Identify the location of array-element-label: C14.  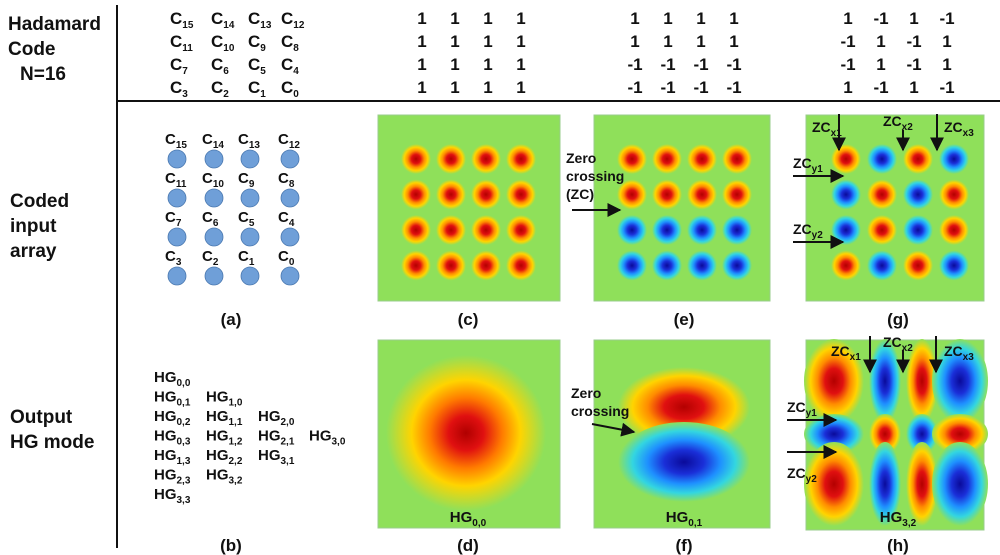
(213, 141).